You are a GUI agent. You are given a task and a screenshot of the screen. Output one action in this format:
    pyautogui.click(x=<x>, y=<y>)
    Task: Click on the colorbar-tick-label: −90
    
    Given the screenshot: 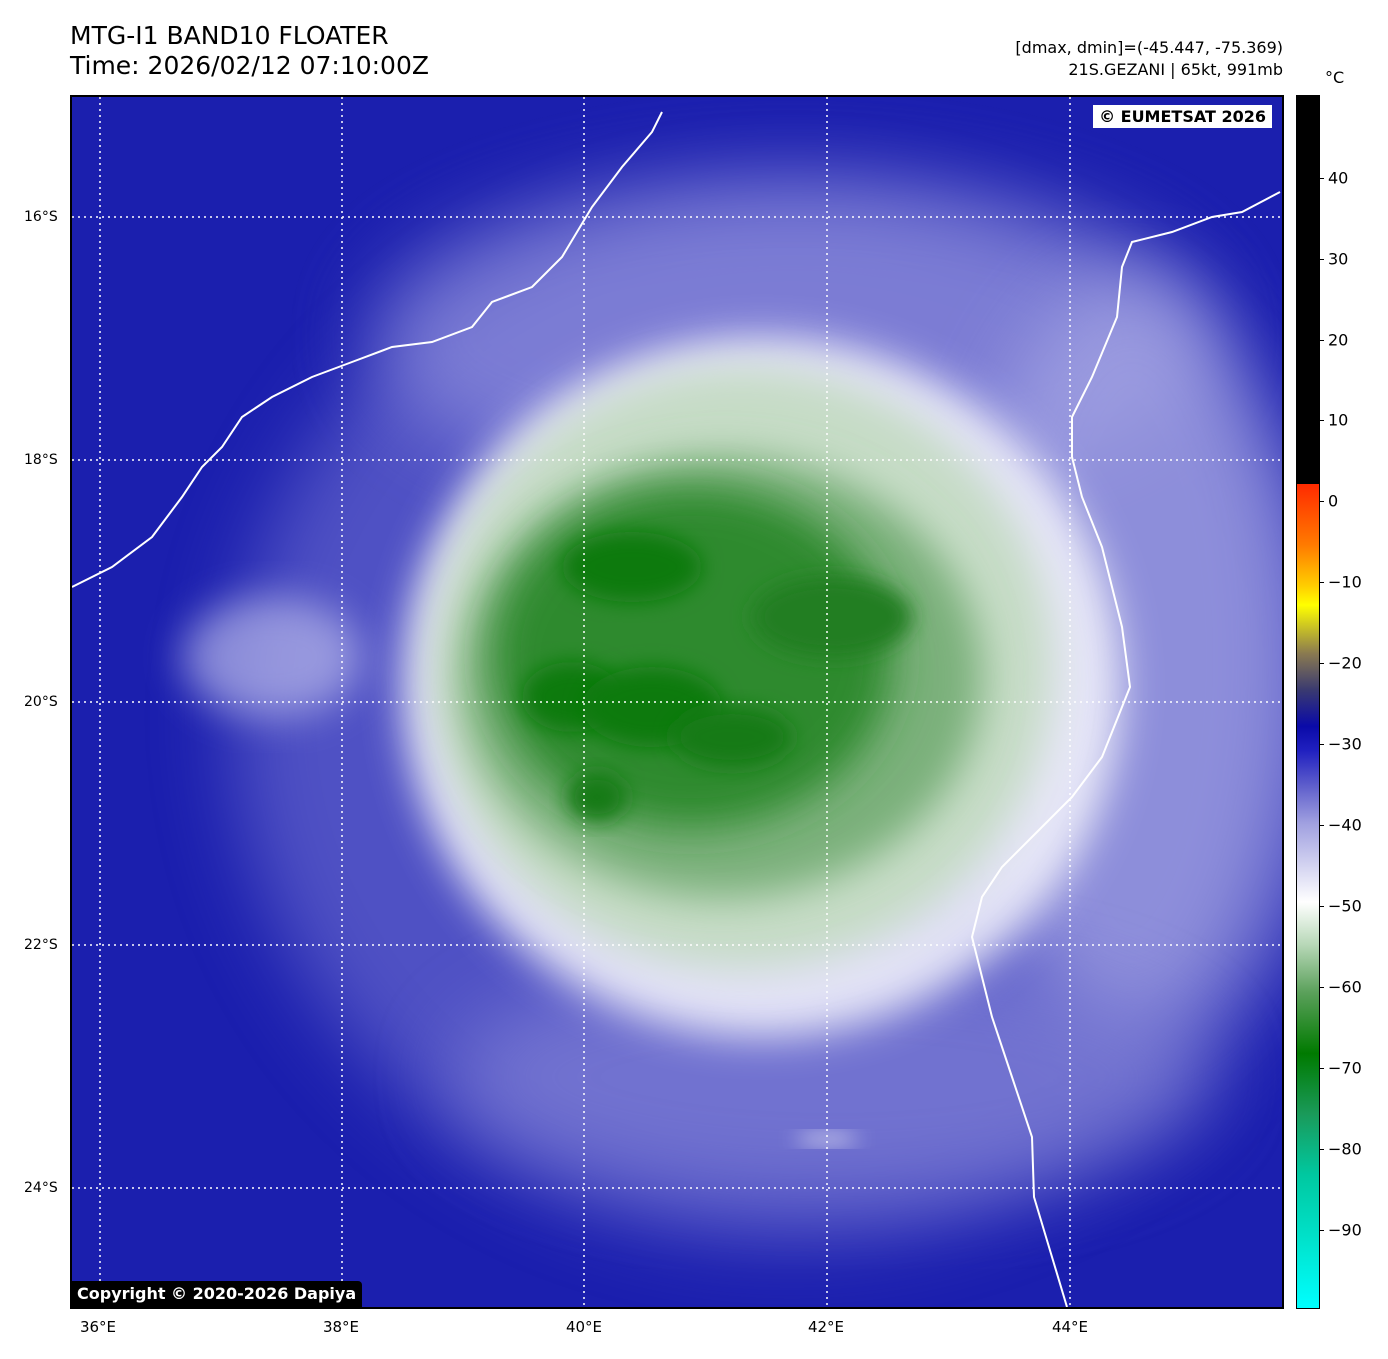 What is the action you would take?
    pyautogui.click(x=1345, y=1230)
    